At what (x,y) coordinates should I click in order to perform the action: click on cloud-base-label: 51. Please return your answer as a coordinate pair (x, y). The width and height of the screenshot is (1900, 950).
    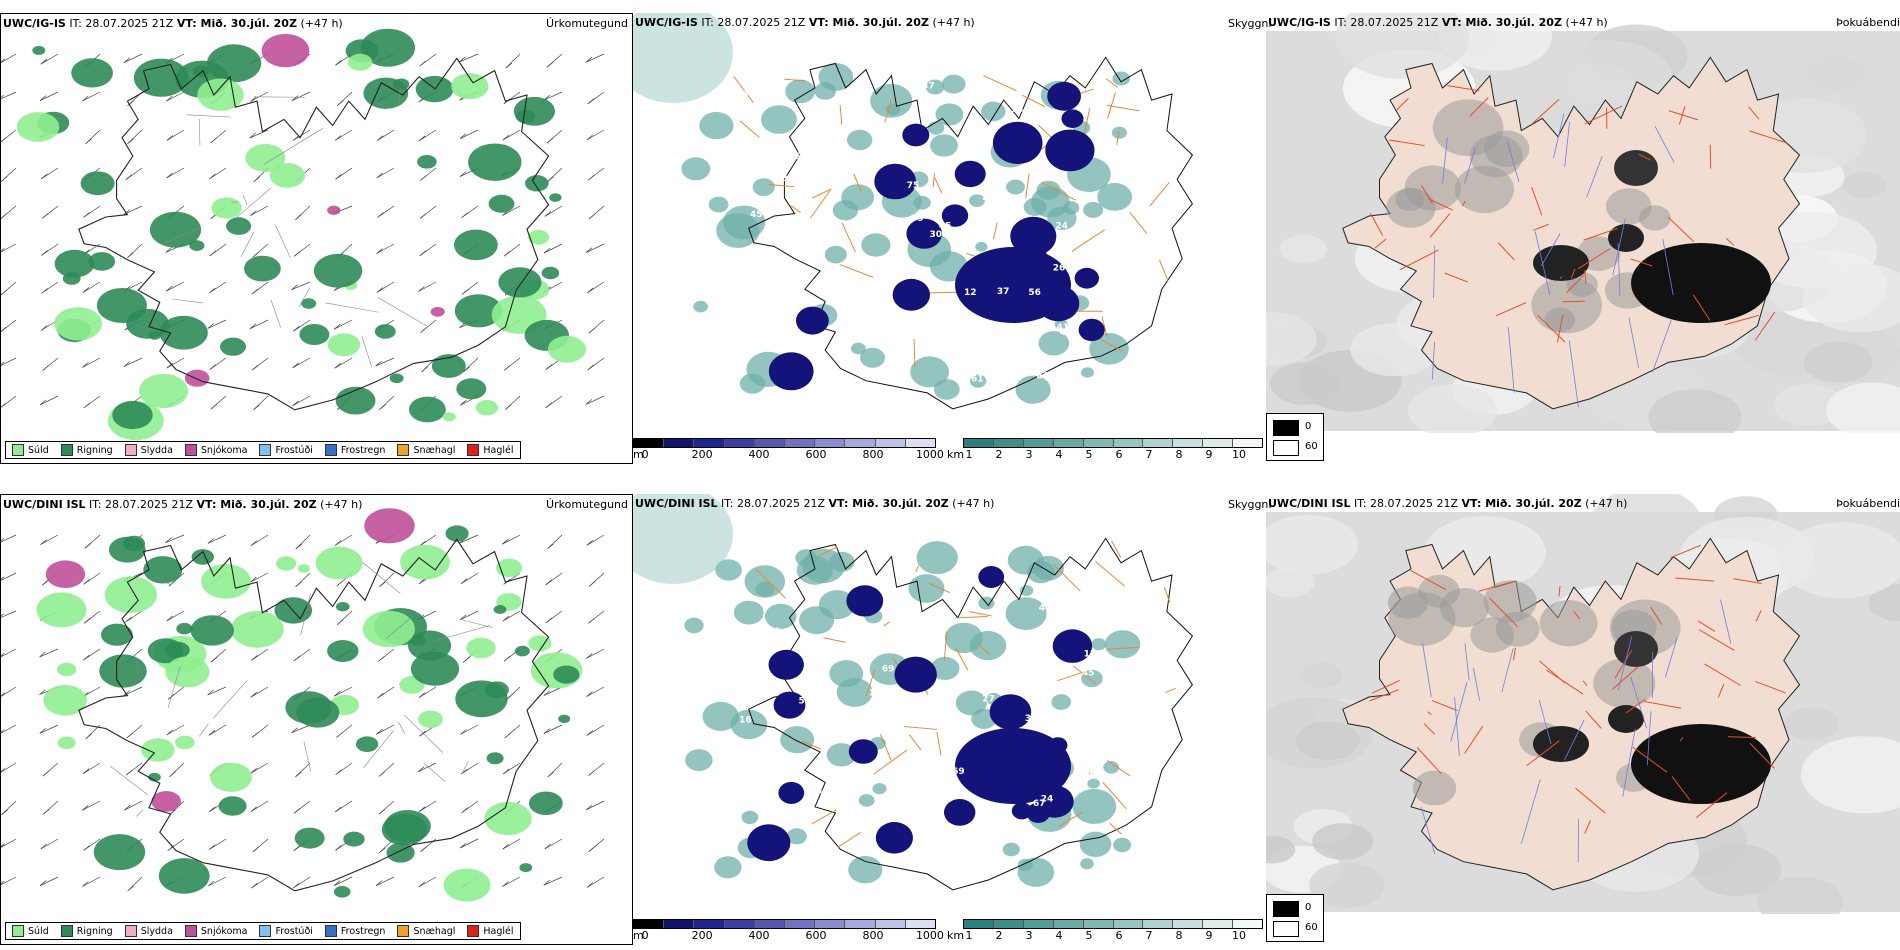
    Looking at the image, I should click on (962, 682).